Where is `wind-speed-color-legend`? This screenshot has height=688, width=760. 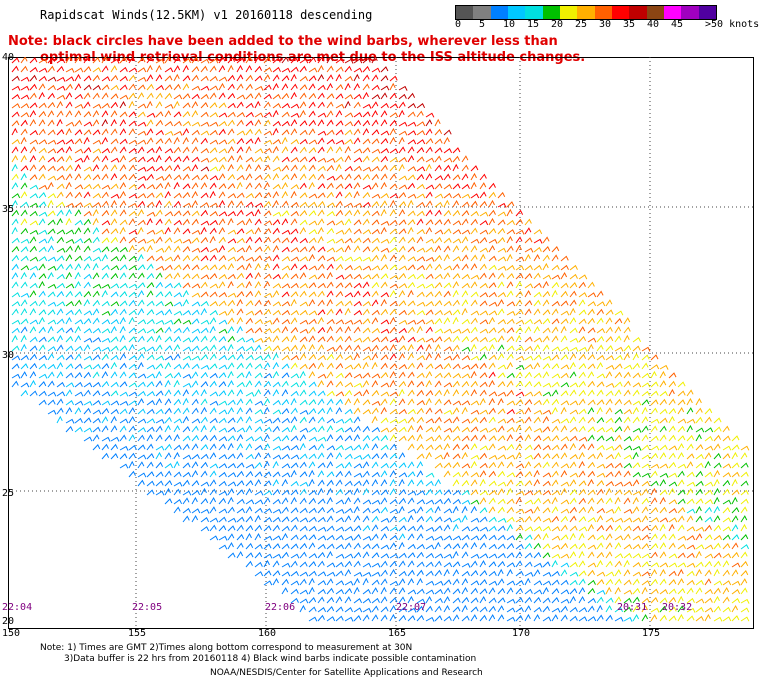
wind-speed-color-legend is located at coordinates (586, 12).